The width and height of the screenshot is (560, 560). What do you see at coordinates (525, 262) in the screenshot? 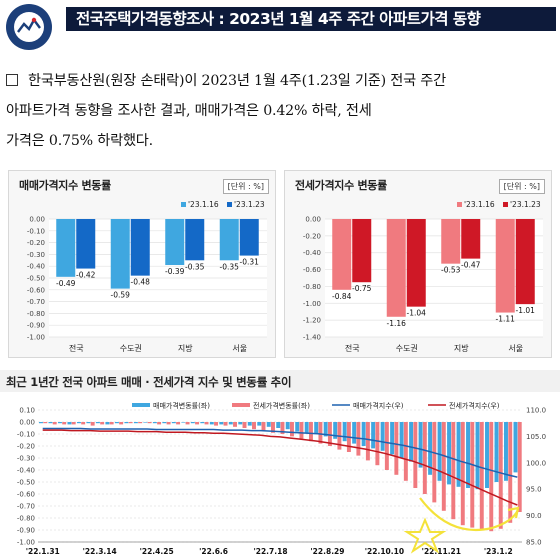
I see `rent-bar` at bounding box center [525, 262].